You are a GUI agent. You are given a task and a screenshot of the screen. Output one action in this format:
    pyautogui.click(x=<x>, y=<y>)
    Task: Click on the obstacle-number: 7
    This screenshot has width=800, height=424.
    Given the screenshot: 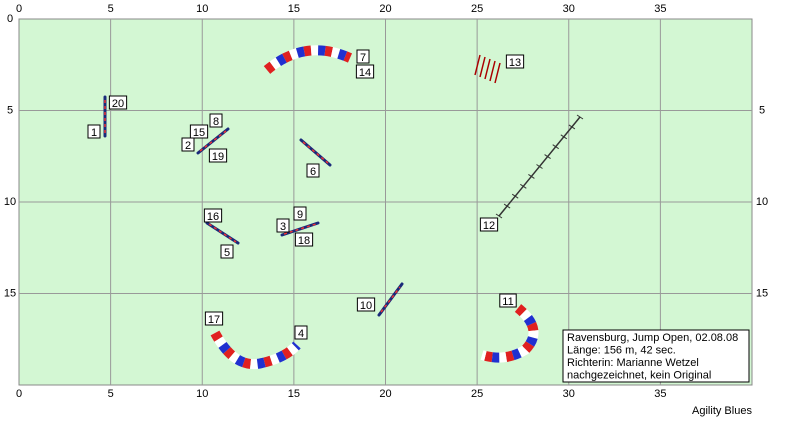 What is the action you would take?
    pyautogui.click(x=363, y=58)
    